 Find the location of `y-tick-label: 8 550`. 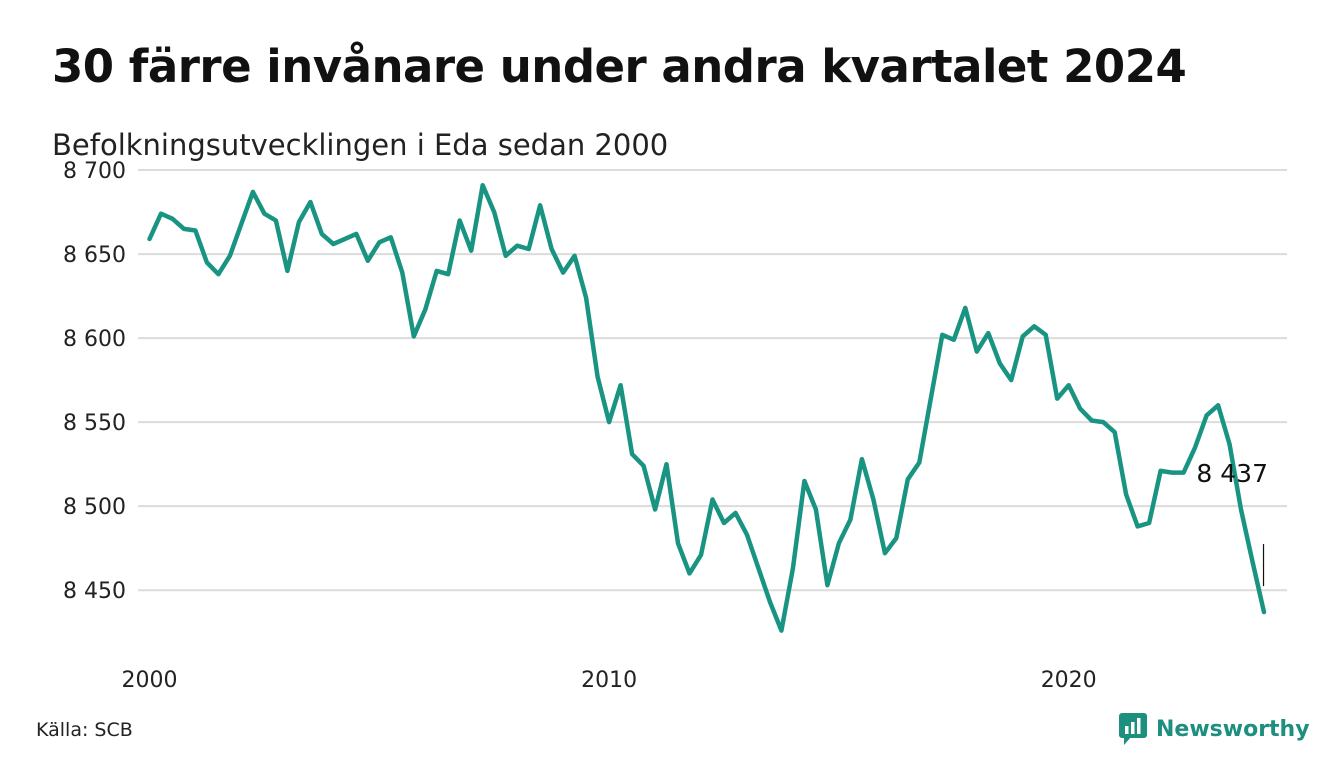

y-tick-label: 8 550 is located at coordinates (94, 423).